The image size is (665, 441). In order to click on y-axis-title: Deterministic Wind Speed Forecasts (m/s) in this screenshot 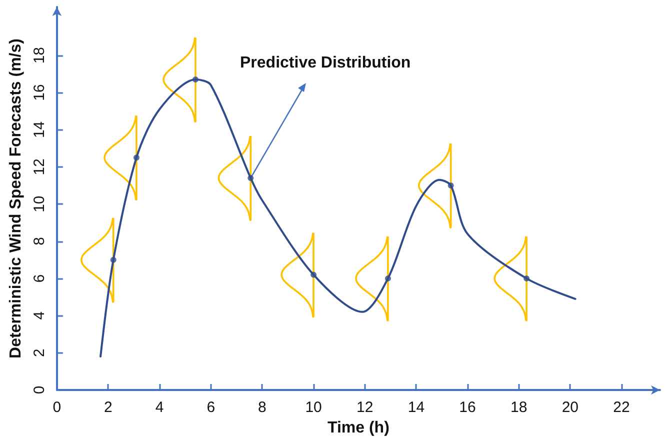, I will do `click(16, 198)`.